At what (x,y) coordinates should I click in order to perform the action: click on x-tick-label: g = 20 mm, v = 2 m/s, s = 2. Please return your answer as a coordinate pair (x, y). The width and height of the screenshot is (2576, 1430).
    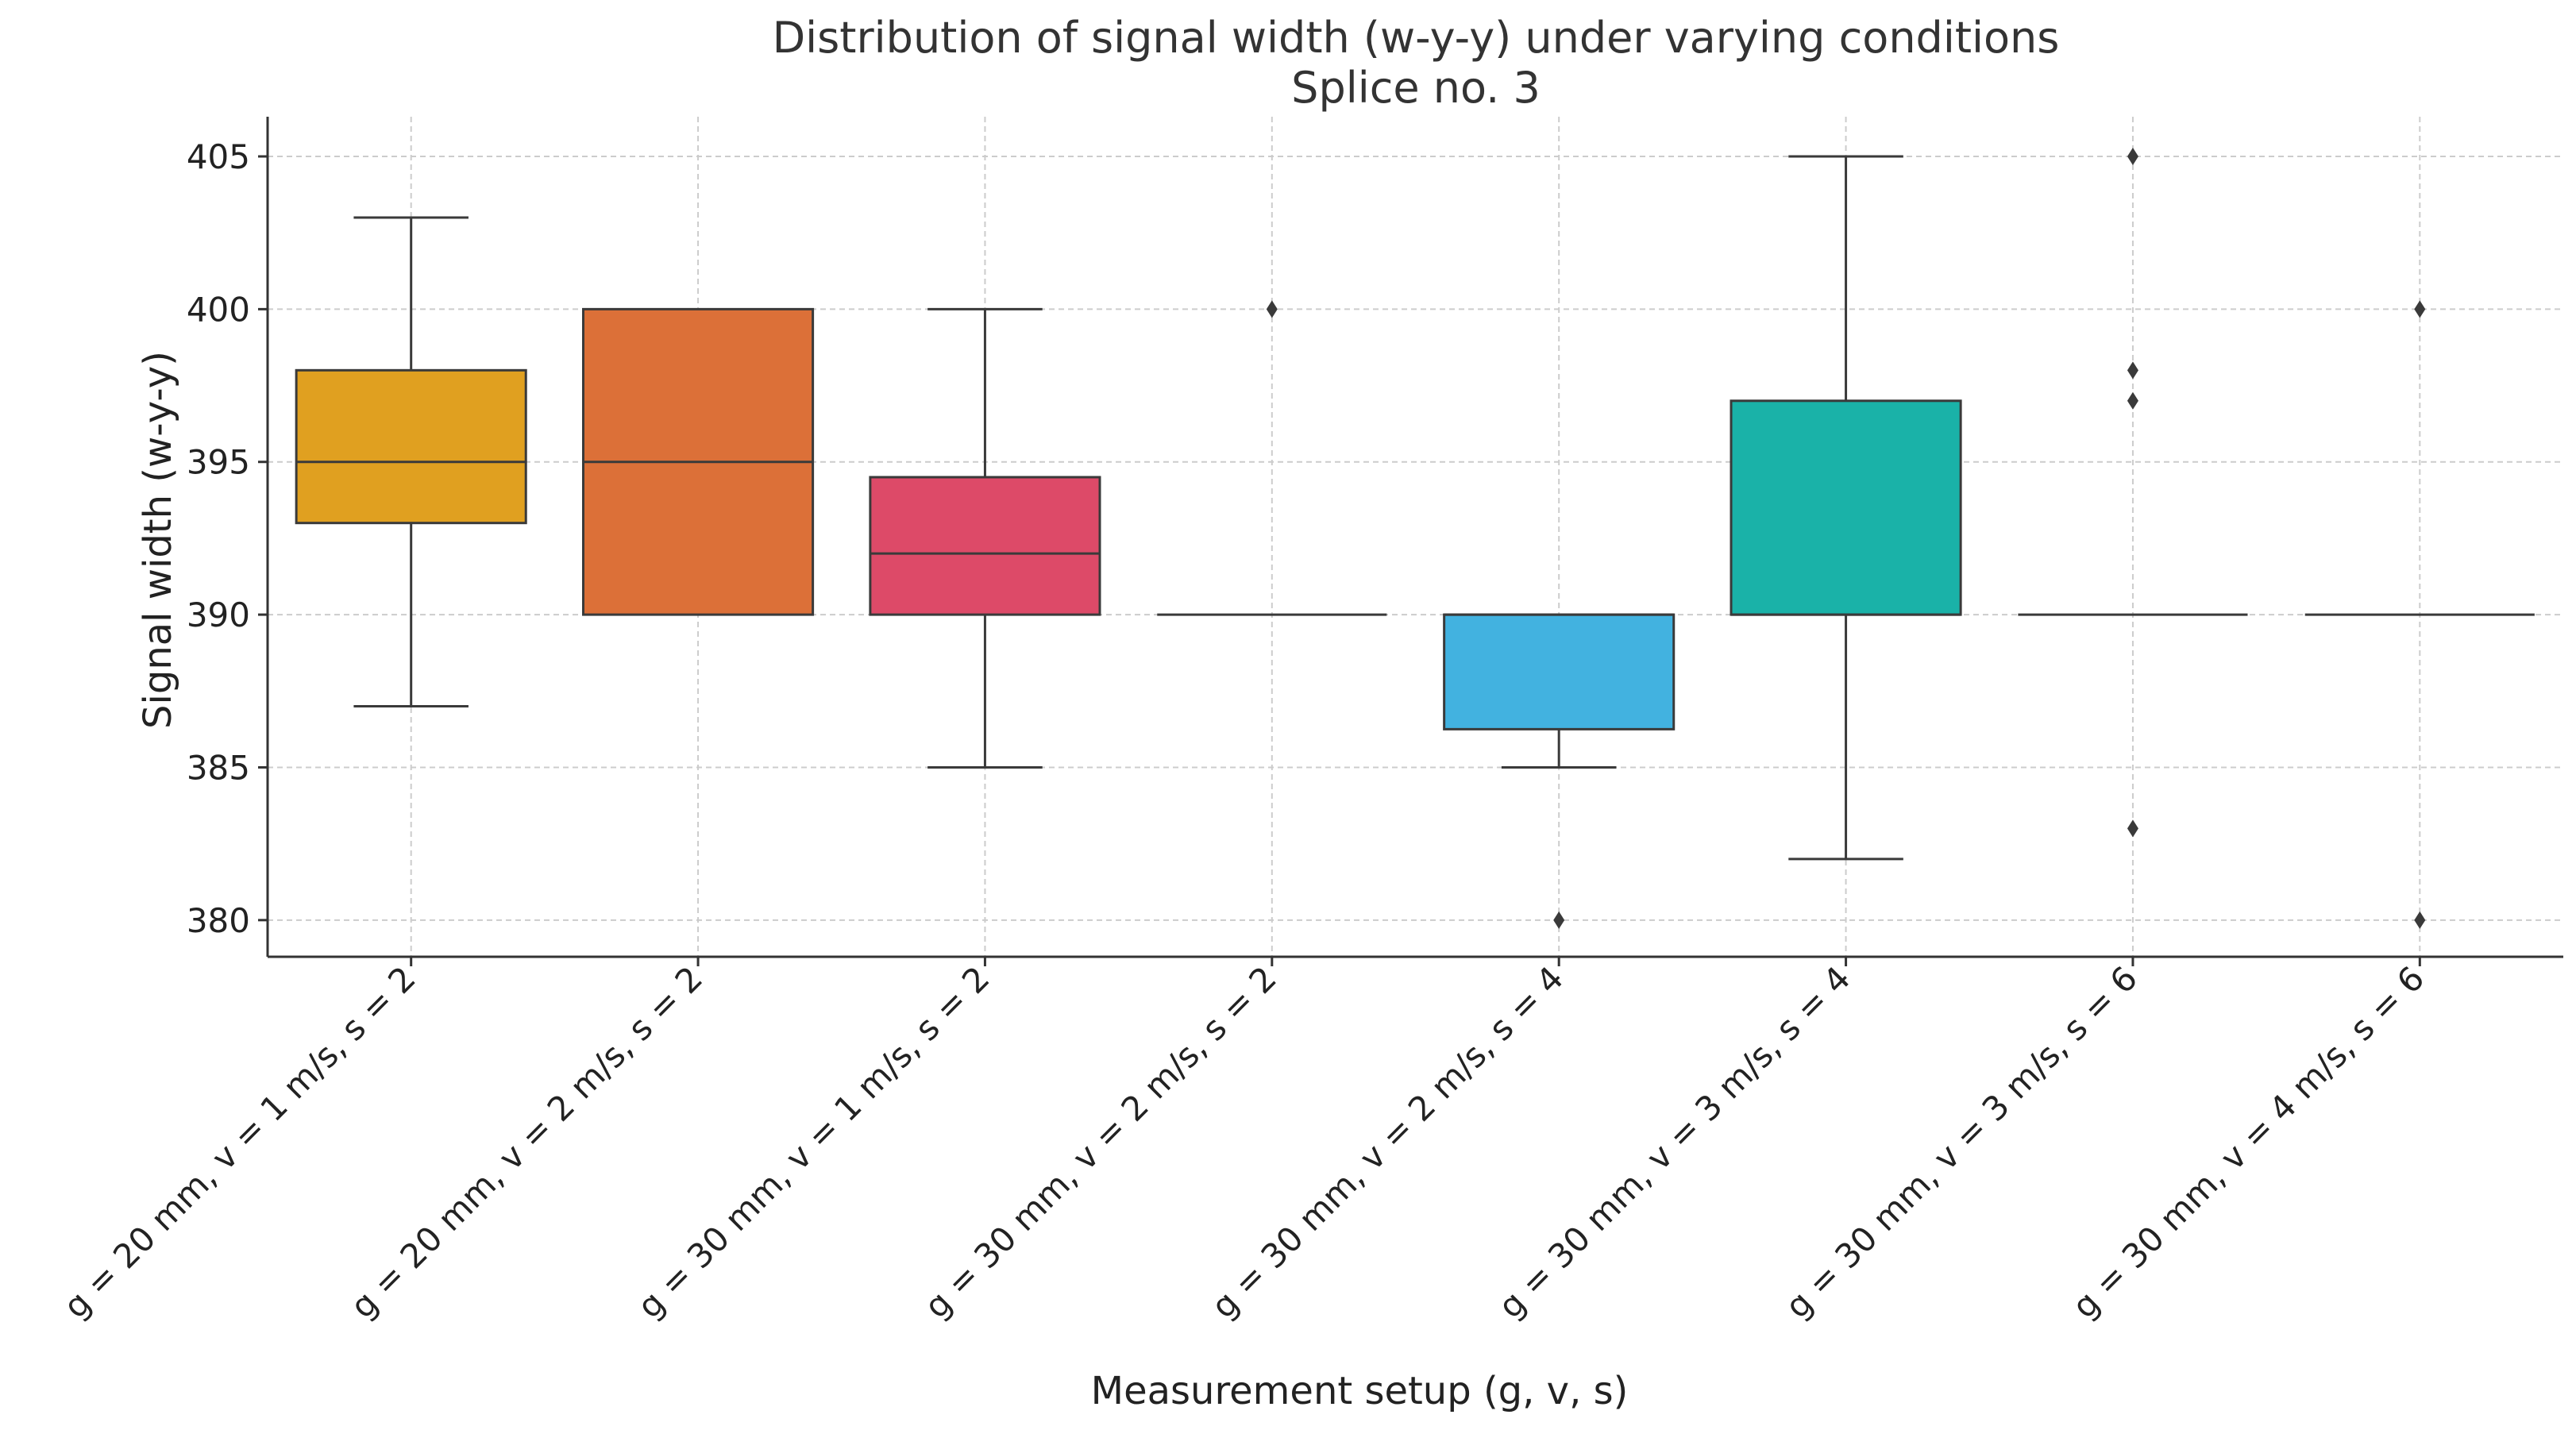
    Looking at the image, I should click on (526, 1141).